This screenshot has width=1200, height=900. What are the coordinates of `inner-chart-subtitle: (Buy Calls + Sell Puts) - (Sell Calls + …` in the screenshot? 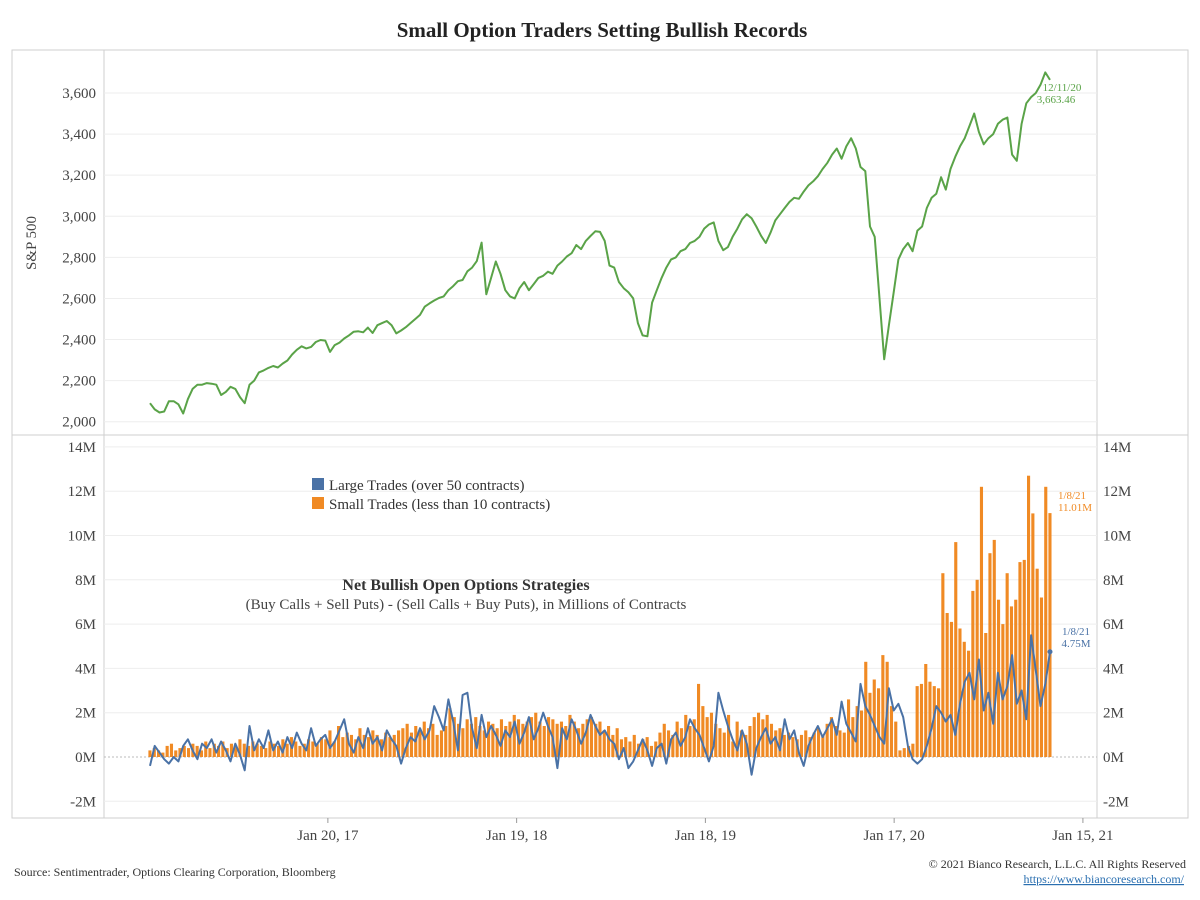 It's located at (466, 605).